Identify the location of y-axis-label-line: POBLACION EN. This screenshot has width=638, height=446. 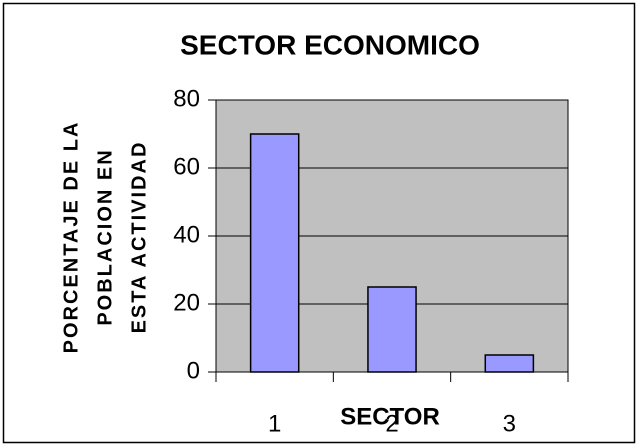
(105, 236).